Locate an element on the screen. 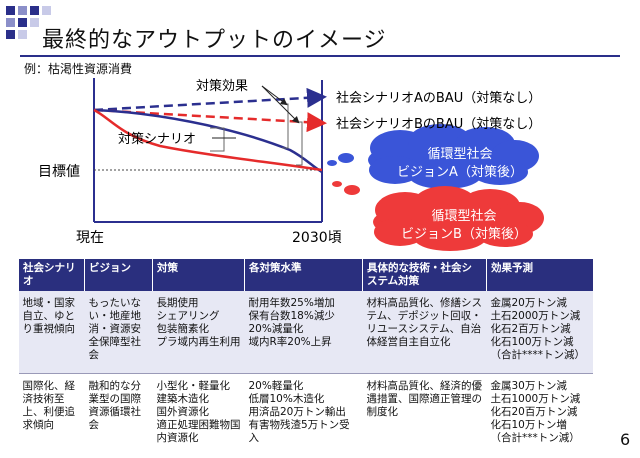 The width and height of the screenshot is (640, 458). label-scenario: 対策シナリオ is located at coordinates (157, 139).